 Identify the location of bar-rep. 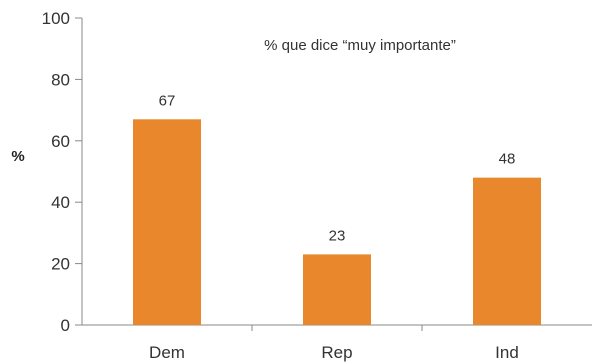
(337, 289).